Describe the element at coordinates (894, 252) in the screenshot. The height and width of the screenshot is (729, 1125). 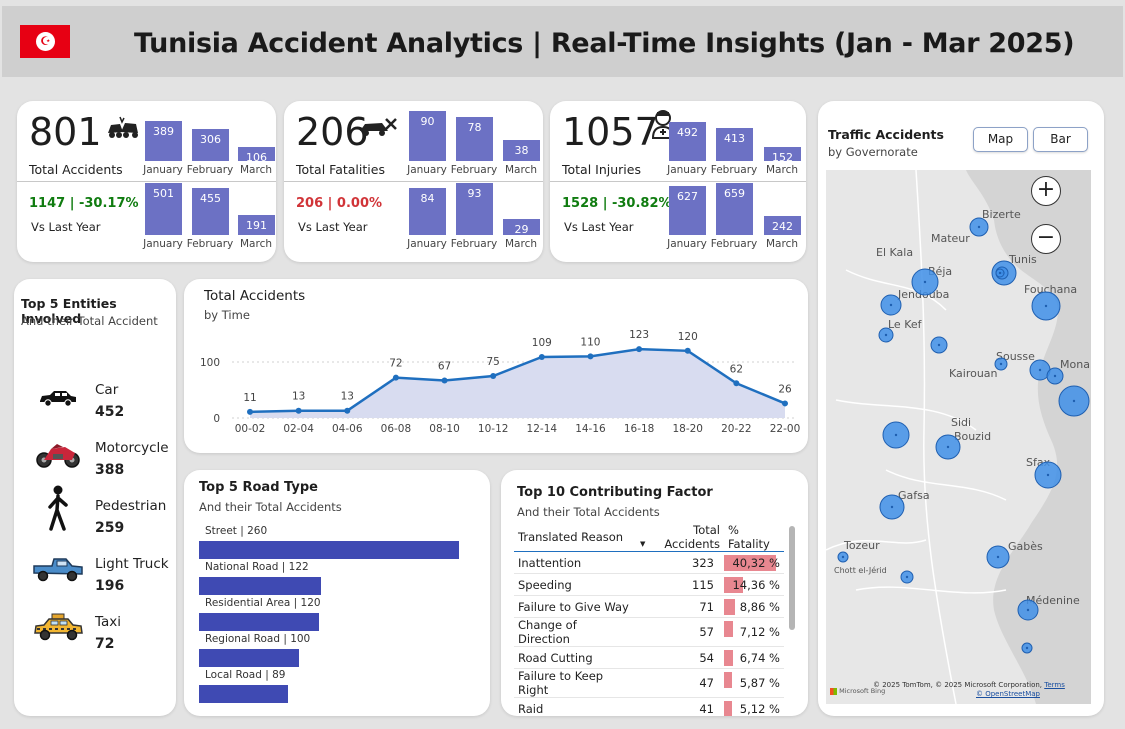
I see `map-place-label: El Kala` at that location.